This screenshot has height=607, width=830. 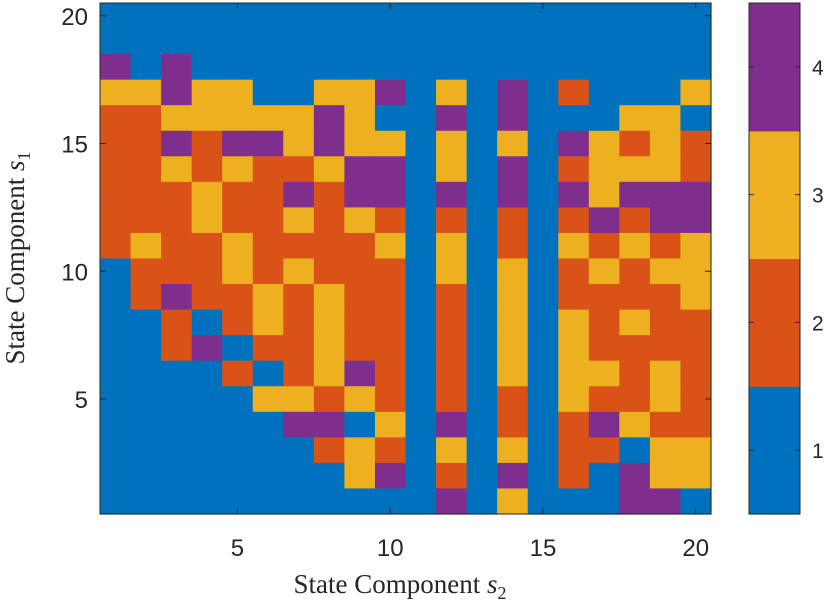 I want to click on colorbar-ticks: 1 2 3 4, so click(x=786, y=260).